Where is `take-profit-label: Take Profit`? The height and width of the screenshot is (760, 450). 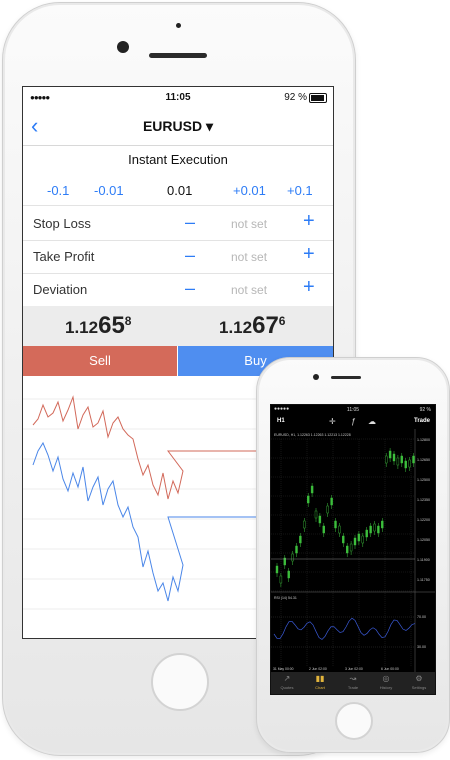 take-profit-label: Take Profit is located at coordinates (64, 256).